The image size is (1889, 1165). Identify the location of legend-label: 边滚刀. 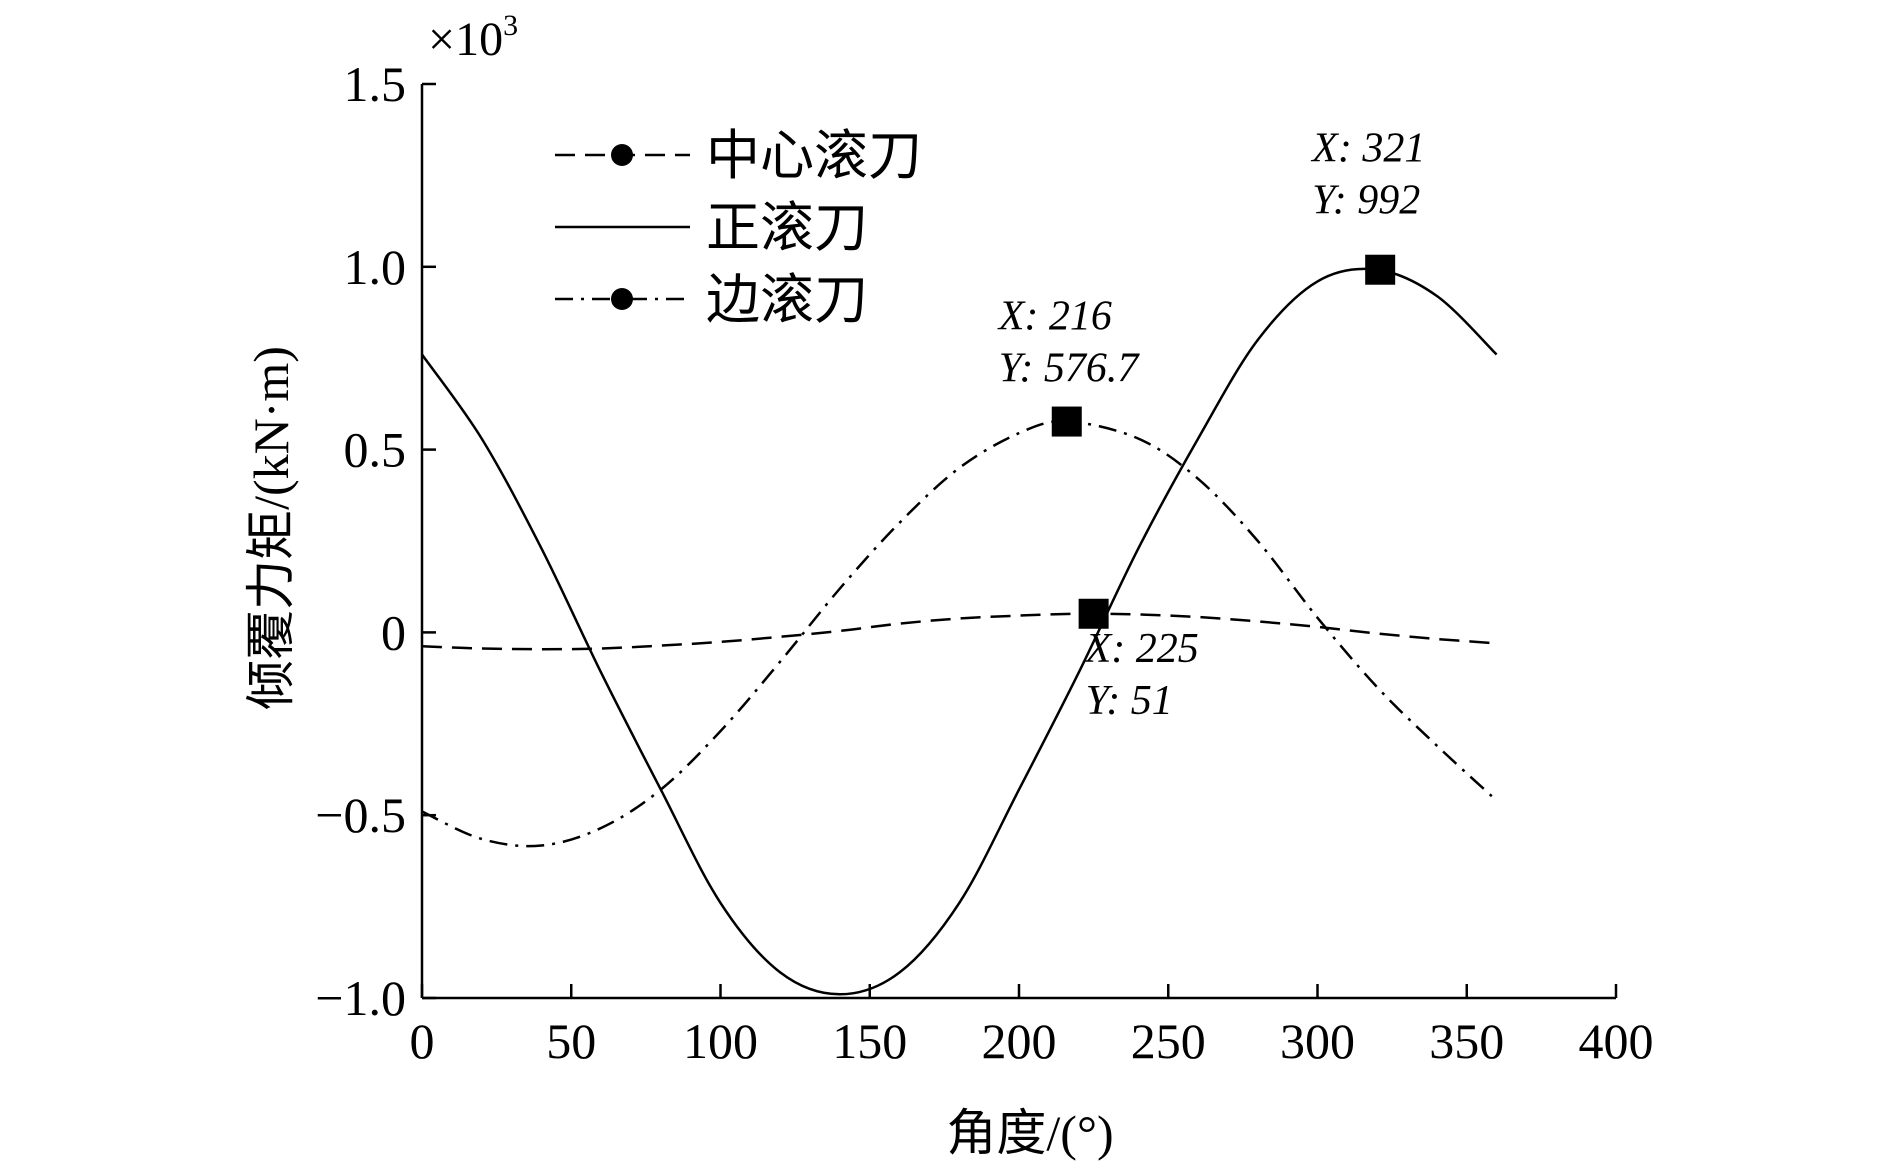
(787, 300).